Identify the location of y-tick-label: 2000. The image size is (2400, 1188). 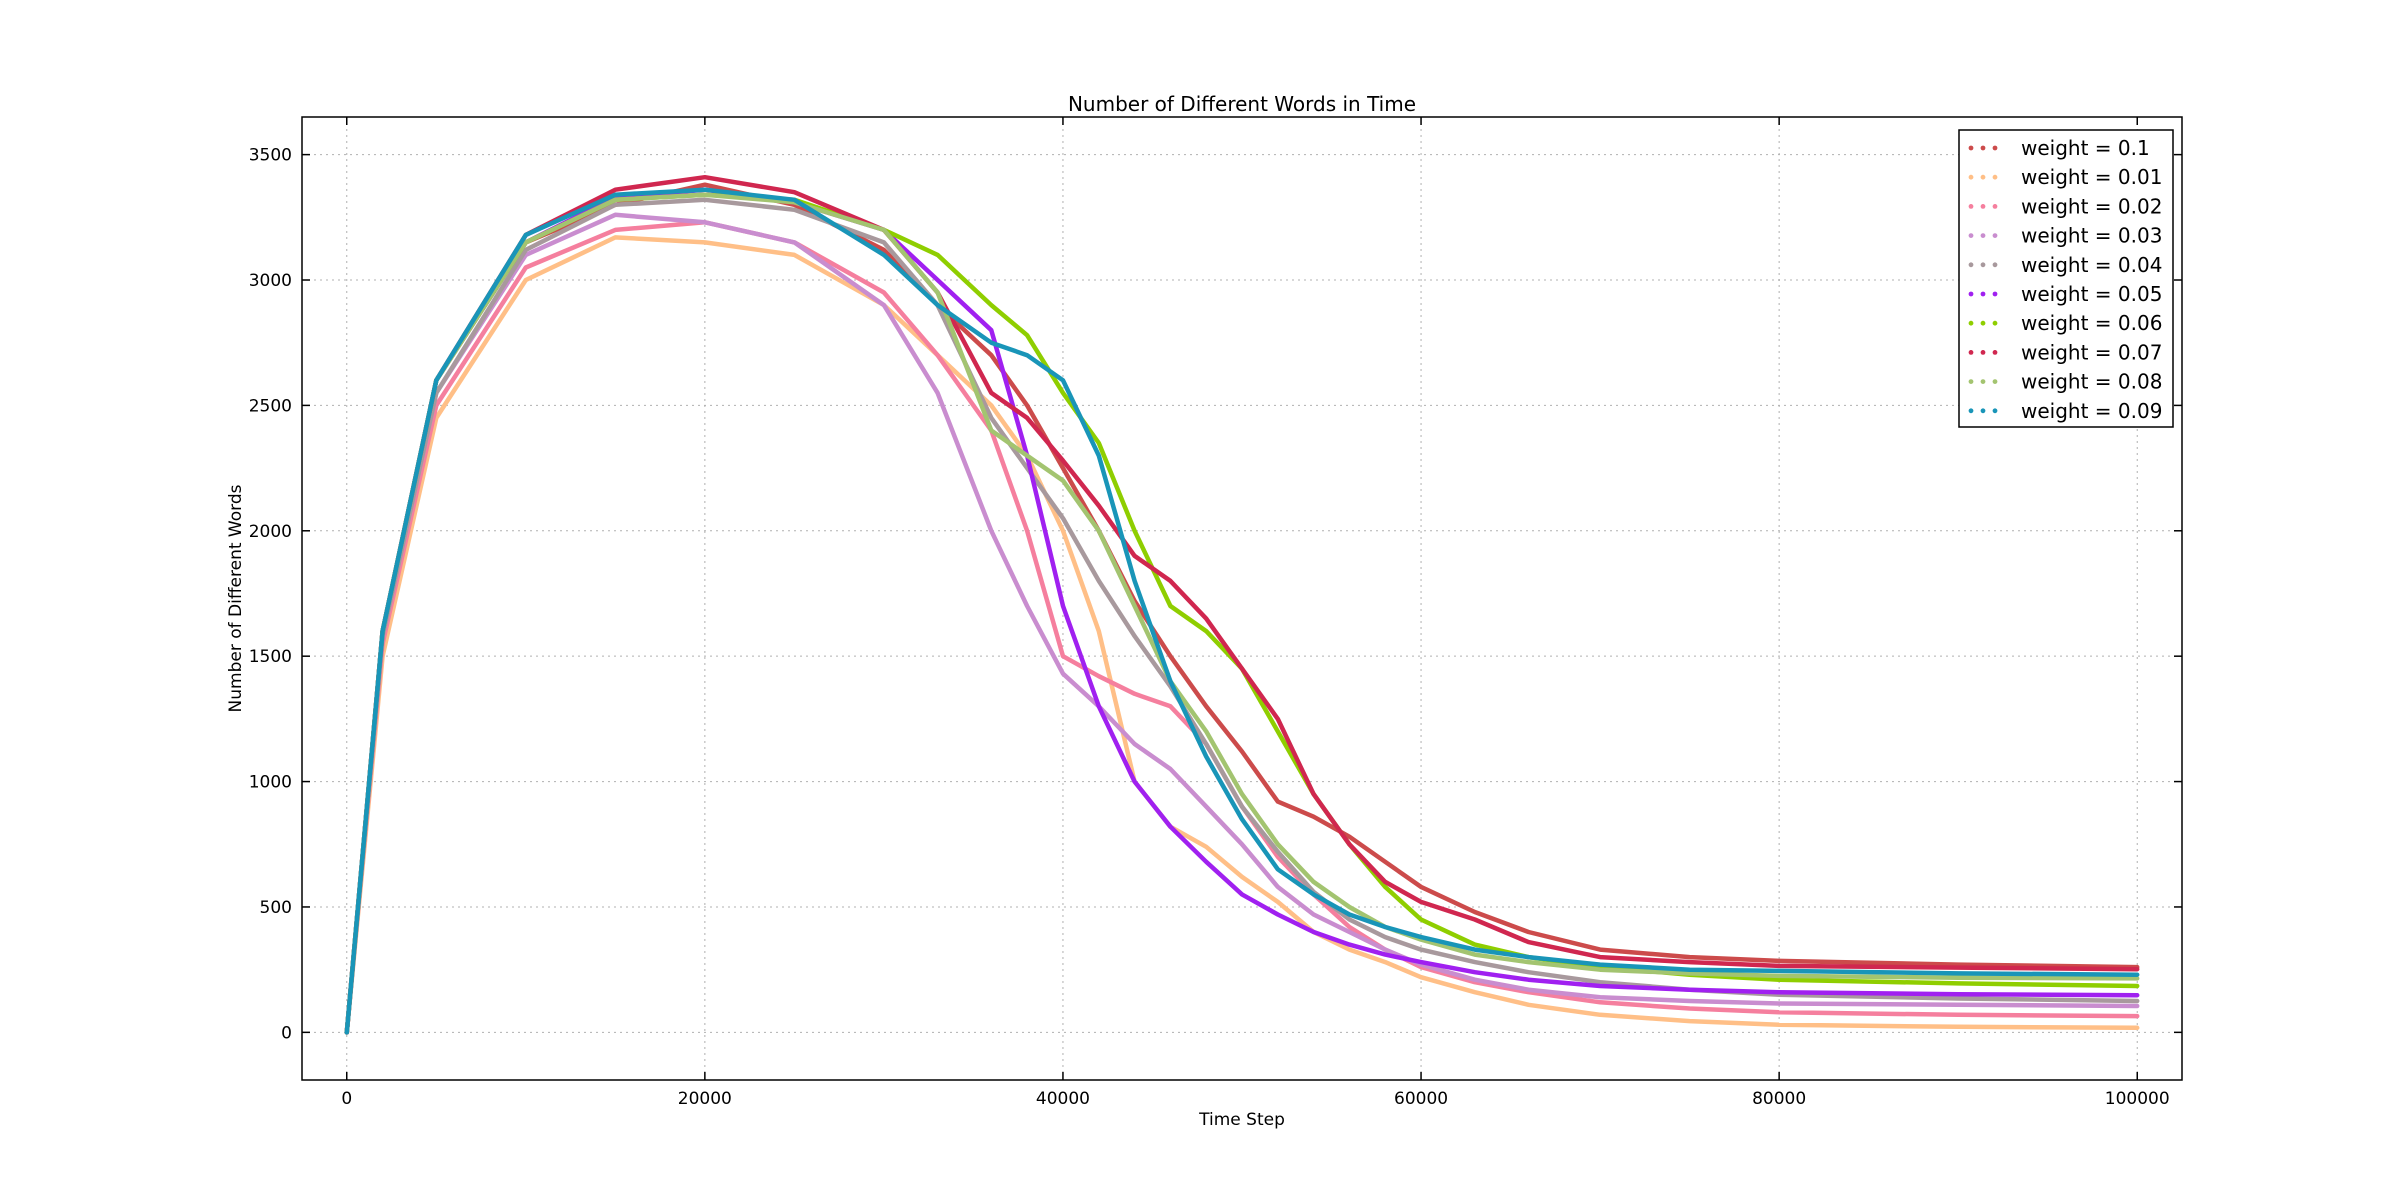
(270, 532).